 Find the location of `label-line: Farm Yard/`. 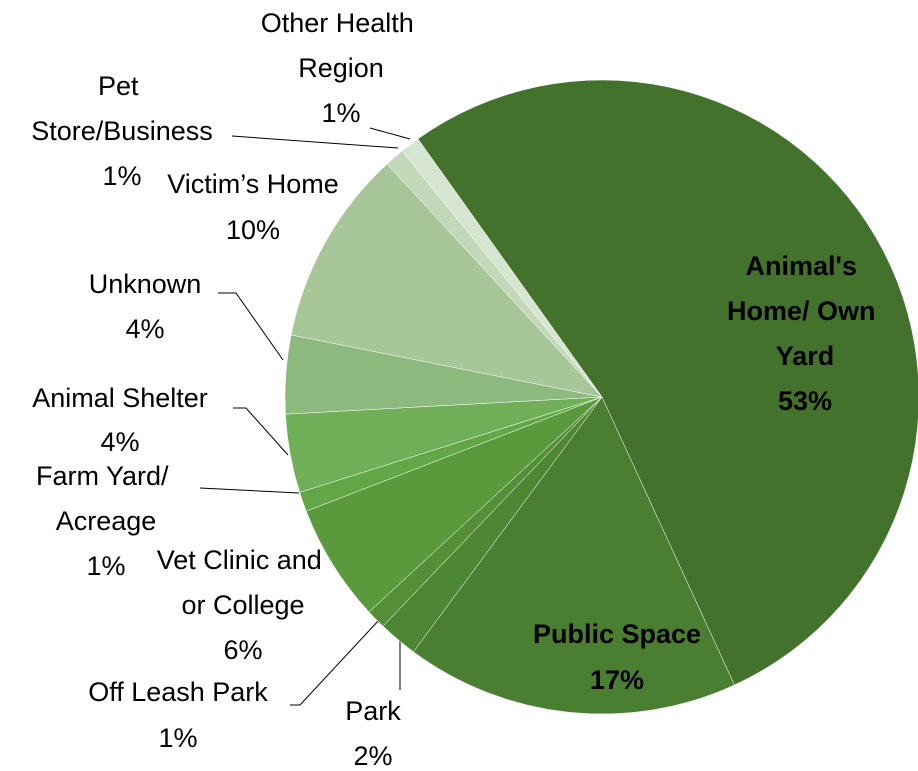

label-line: Farm Yard/ is located at coordinates (106, 476).